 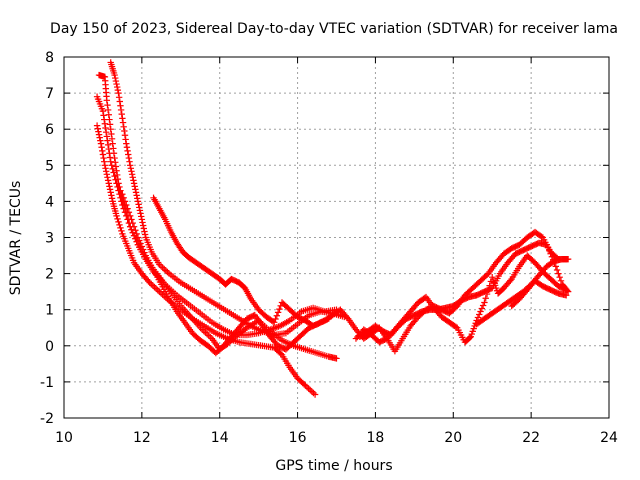 What do you see at coordinates (49, 239) in the screenshot?
I see `y-tick-label: 3` at bounding box center [49, 239].